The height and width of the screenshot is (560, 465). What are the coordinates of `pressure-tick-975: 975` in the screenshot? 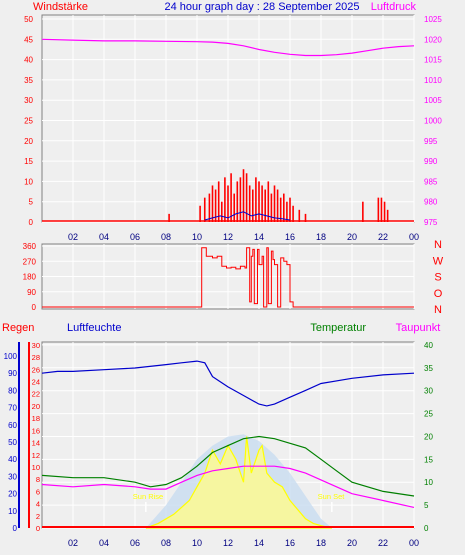 It's located at (431, 222).